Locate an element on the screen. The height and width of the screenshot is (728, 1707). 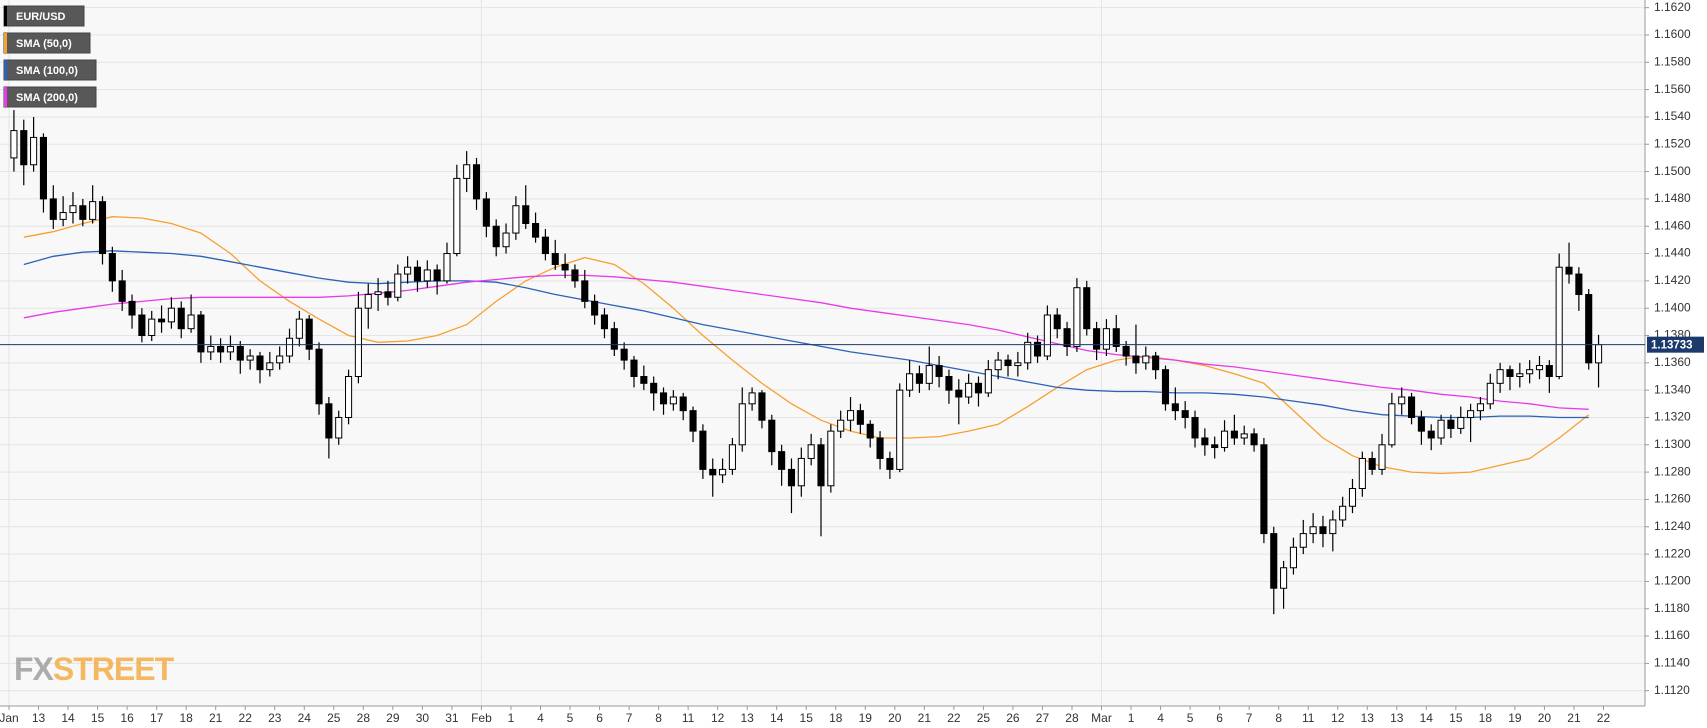
y-tick-label: 1.1360 is located at coordinates (1672, 362).